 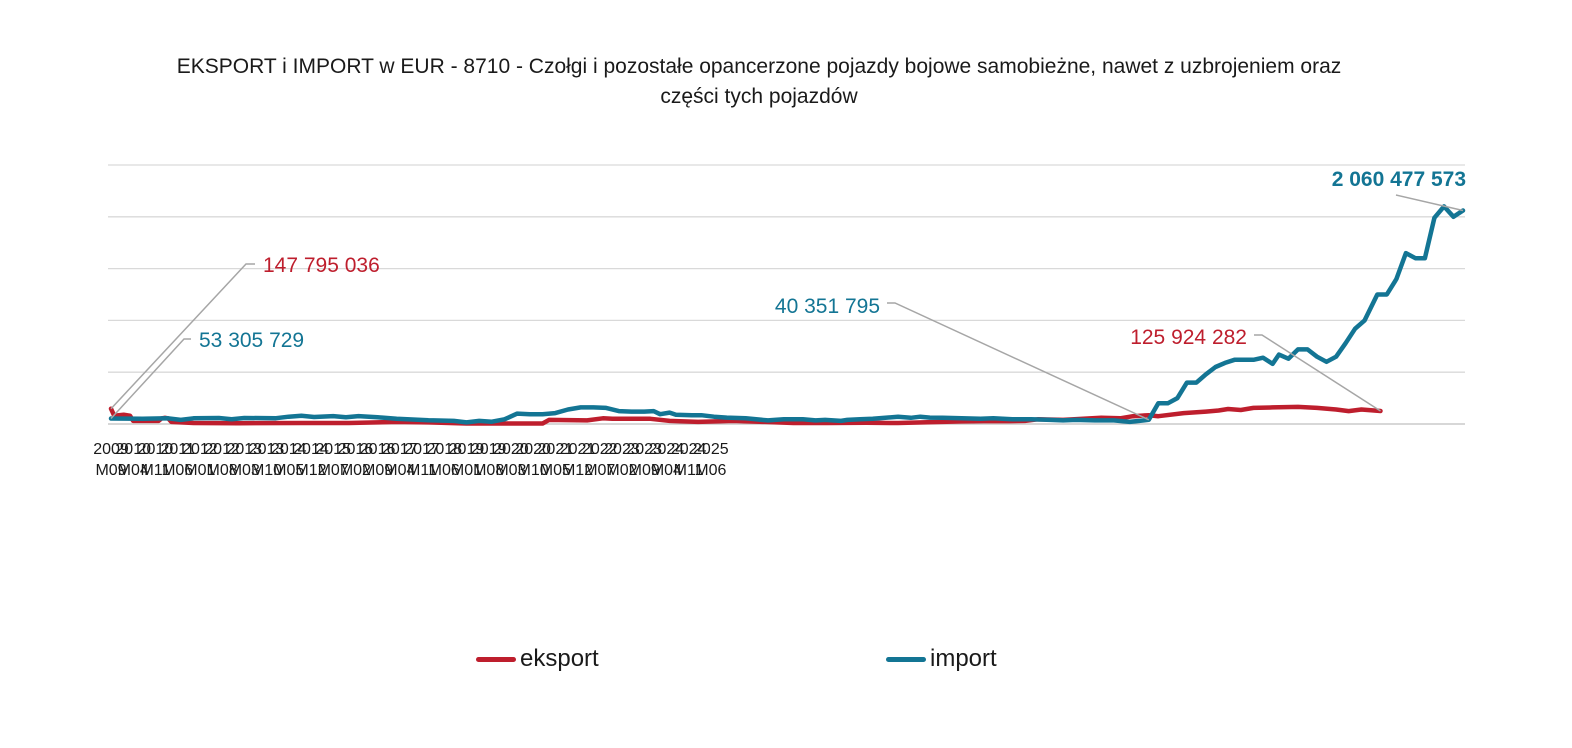 I want to click on import-swatch-icon, so click(x=906, y=659).